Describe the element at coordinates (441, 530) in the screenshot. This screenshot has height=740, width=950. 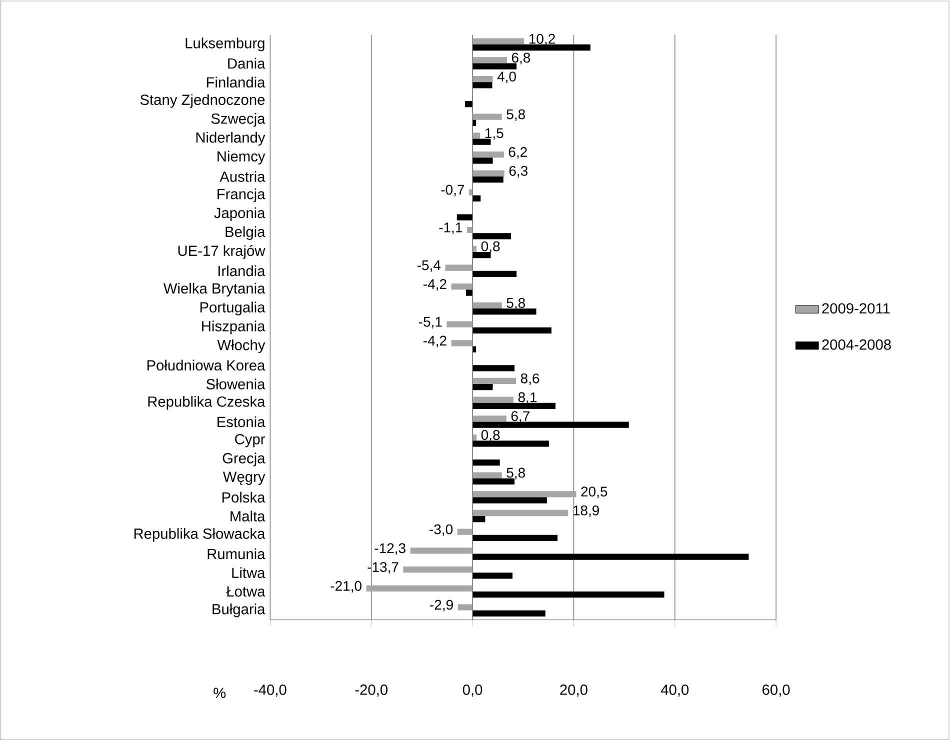
I see `data-label: -3,0` at that location.